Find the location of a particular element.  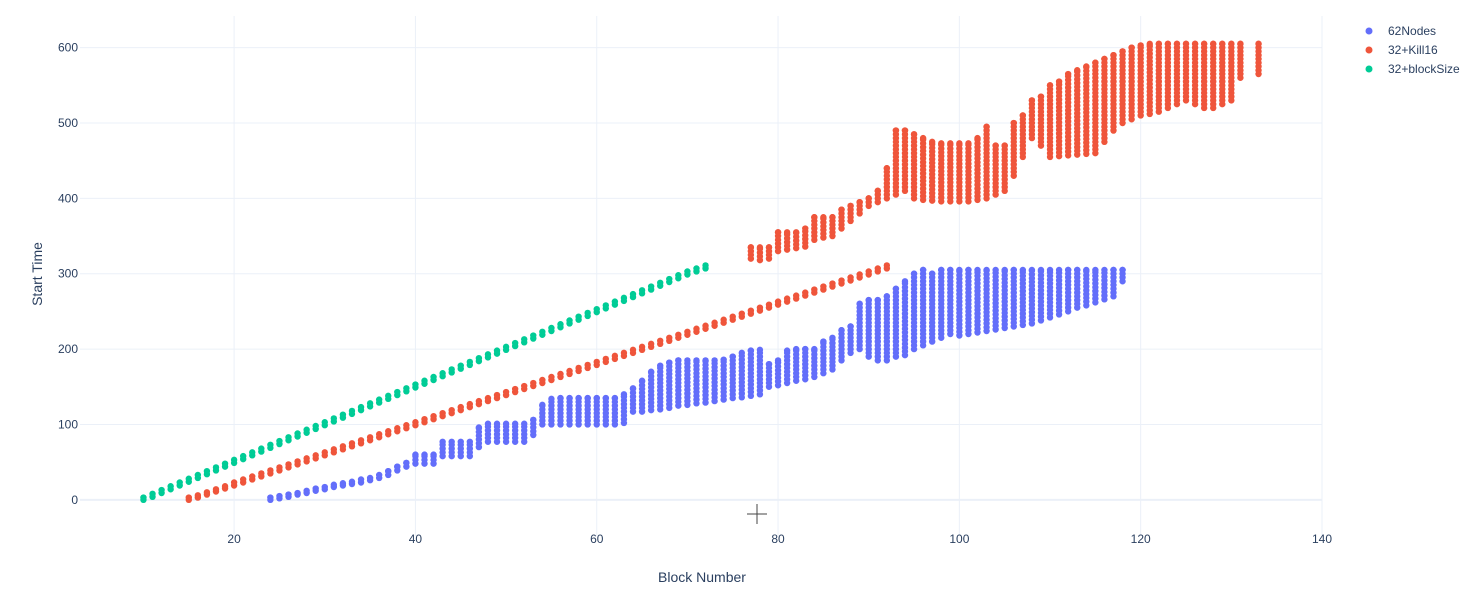

legend-item: 32+Kill16 is located at coordinates (1402, 50).